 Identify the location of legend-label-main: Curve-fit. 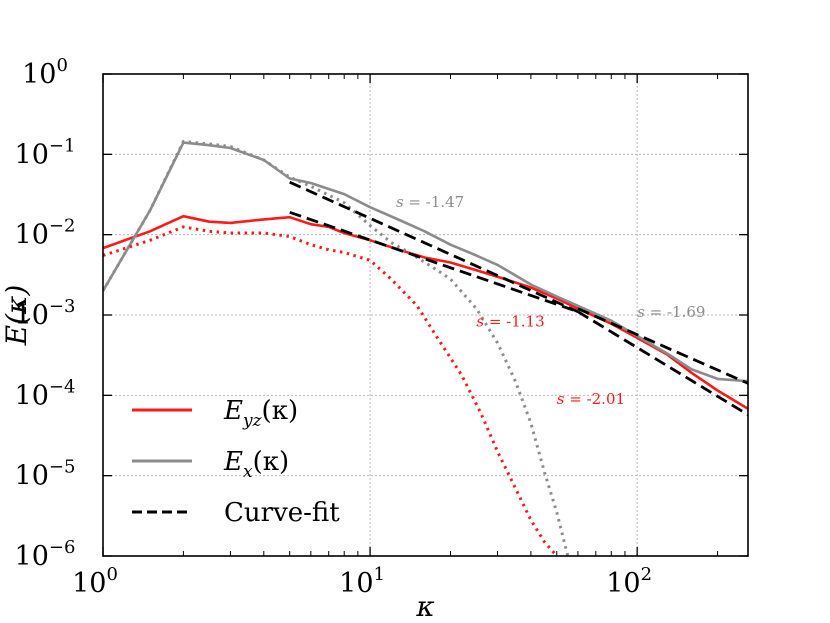
(282, 513).